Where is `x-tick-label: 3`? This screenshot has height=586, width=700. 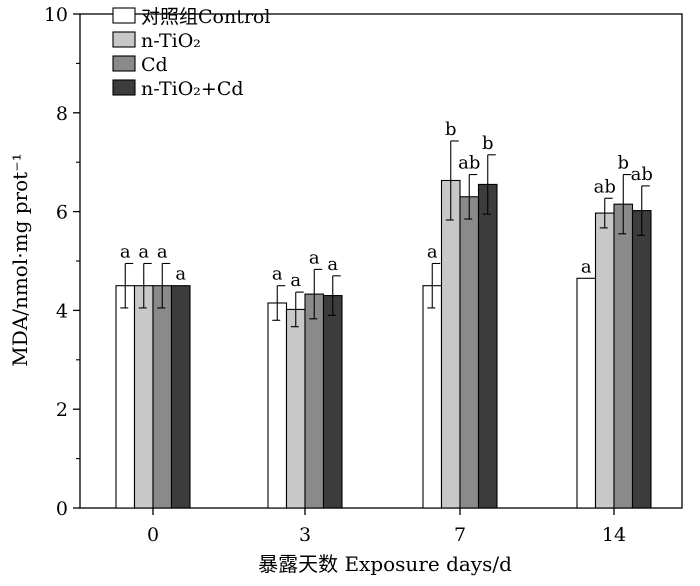 x-tick-label: 3 is located at coordinates (305, 535).